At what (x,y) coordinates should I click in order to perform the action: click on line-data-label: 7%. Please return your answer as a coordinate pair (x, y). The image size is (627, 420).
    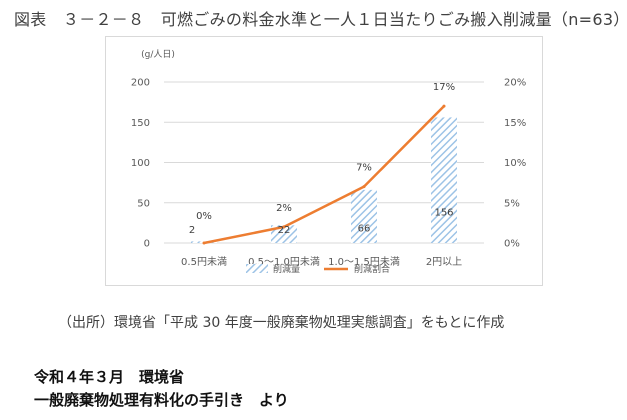
    Looking at the image, I should click on (364, 168).